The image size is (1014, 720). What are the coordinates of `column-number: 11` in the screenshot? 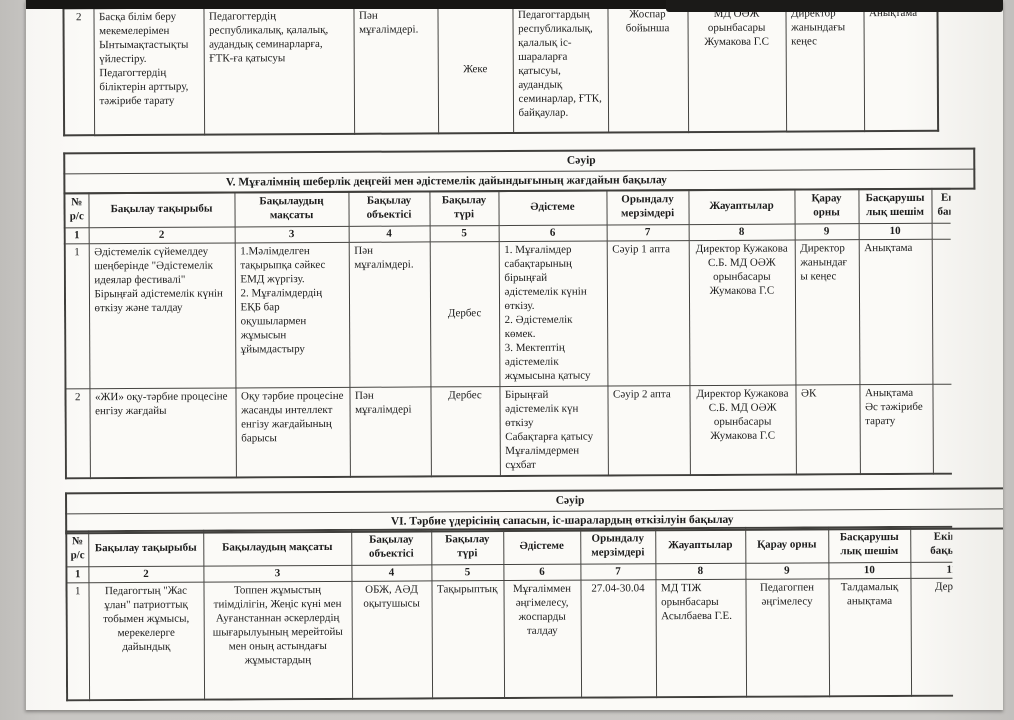 It's located at (932, 570).